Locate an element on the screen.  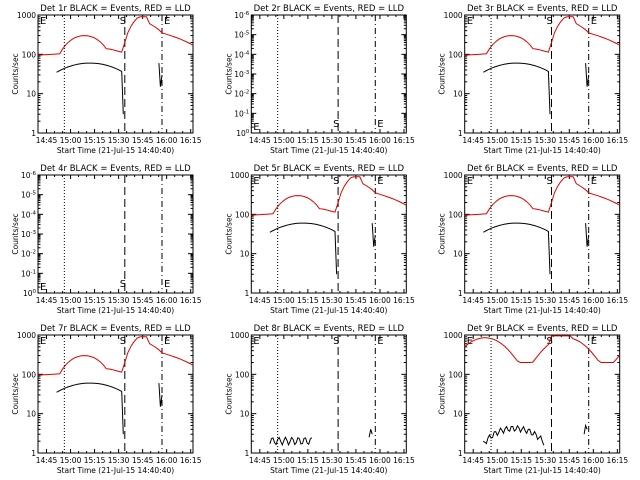
plot-title: Det 7r BLACK = Events, RED = LLD is located at coordinates (115, 329).